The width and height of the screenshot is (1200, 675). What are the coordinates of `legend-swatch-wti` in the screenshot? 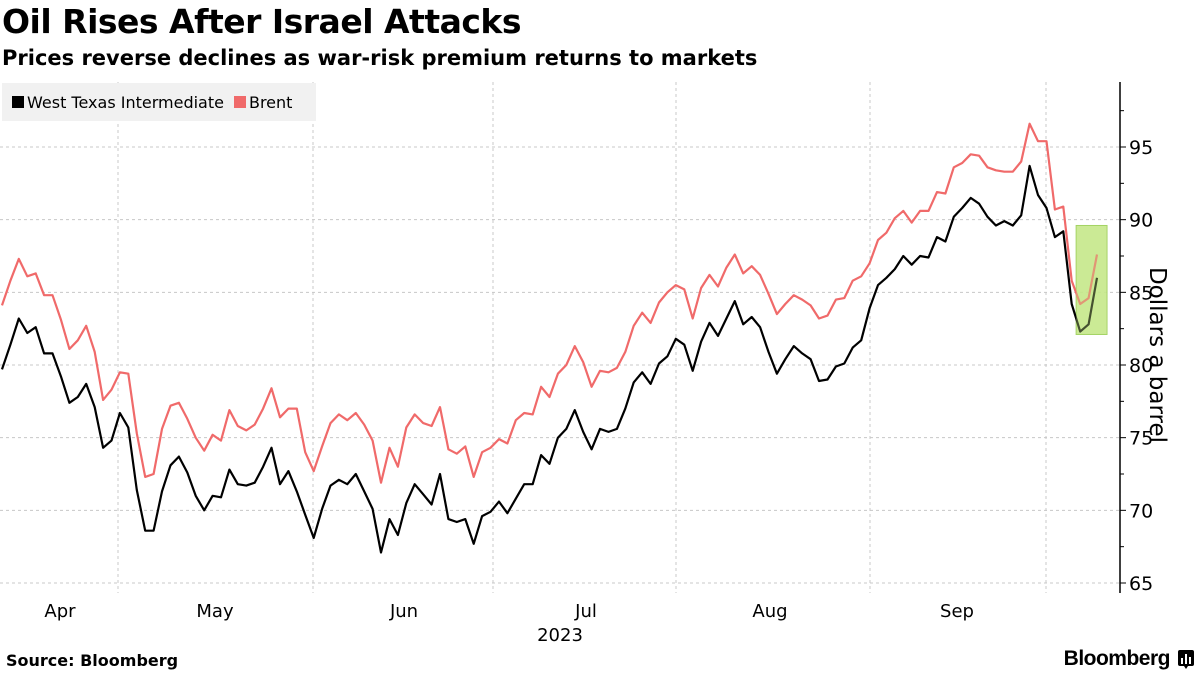 It's located at (18, 102).